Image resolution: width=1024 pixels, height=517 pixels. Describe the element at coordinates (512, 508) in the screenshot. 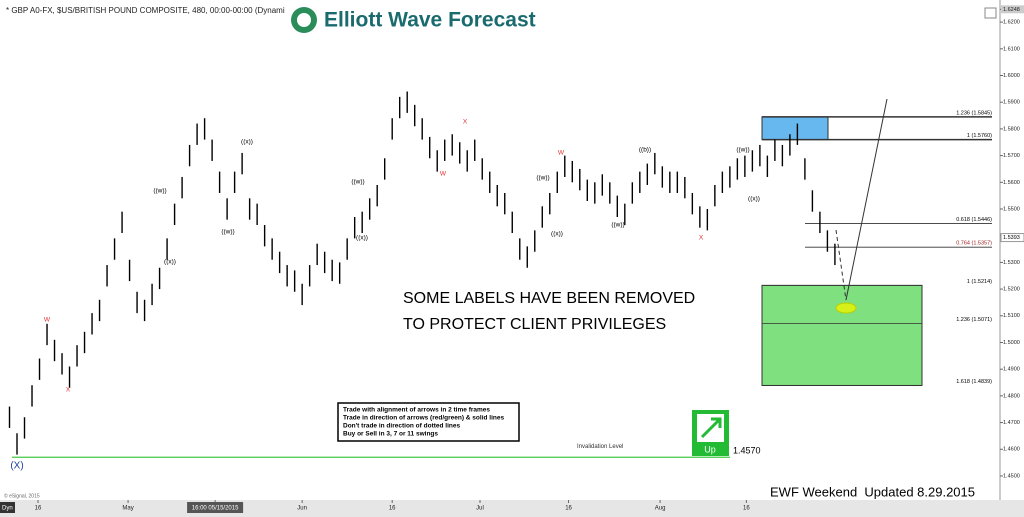

I see `time-axis` at that location.